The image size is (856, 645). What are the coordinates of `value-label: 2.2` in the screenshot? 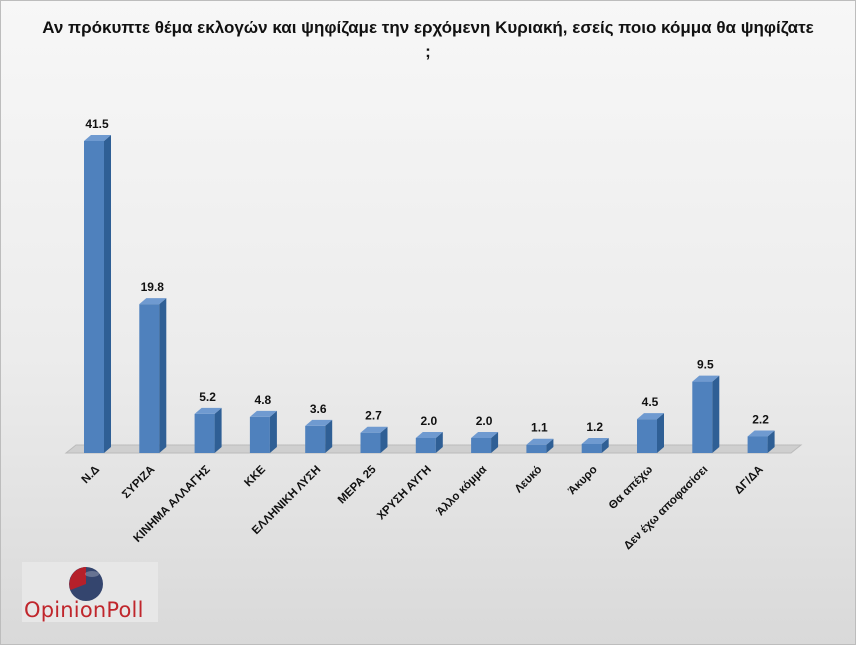 It's located at (760, 419).